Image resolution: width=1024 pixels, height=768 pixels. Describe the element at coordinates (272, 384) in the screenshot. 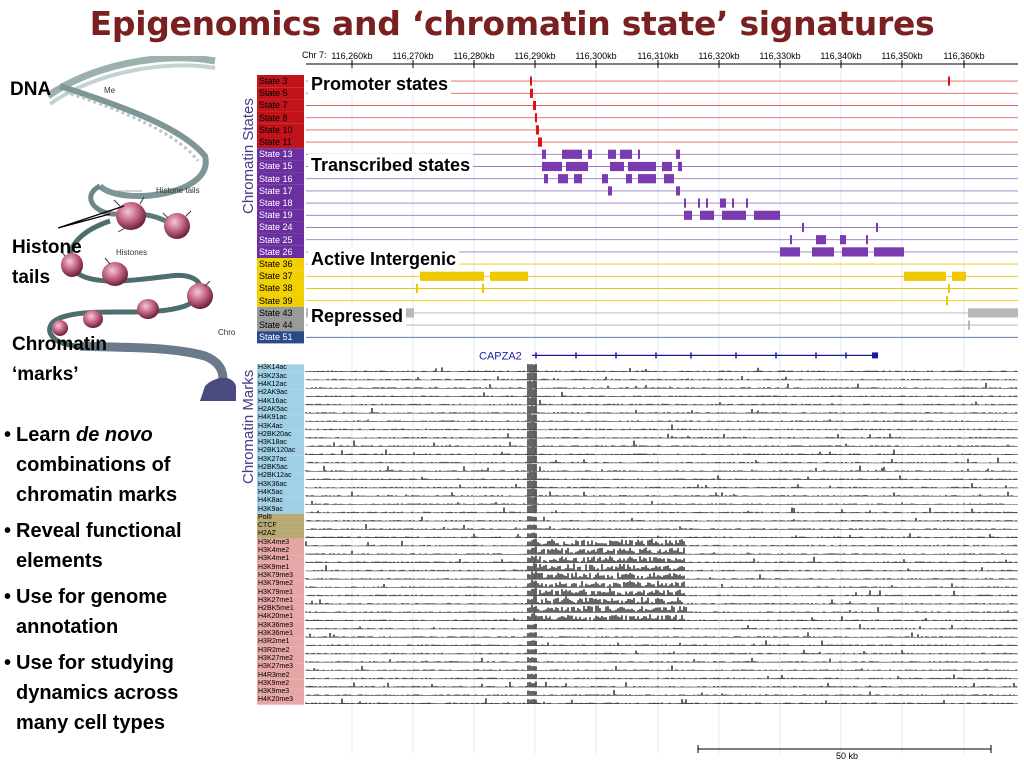

I see `mark-label: H4K12ac` at that location.